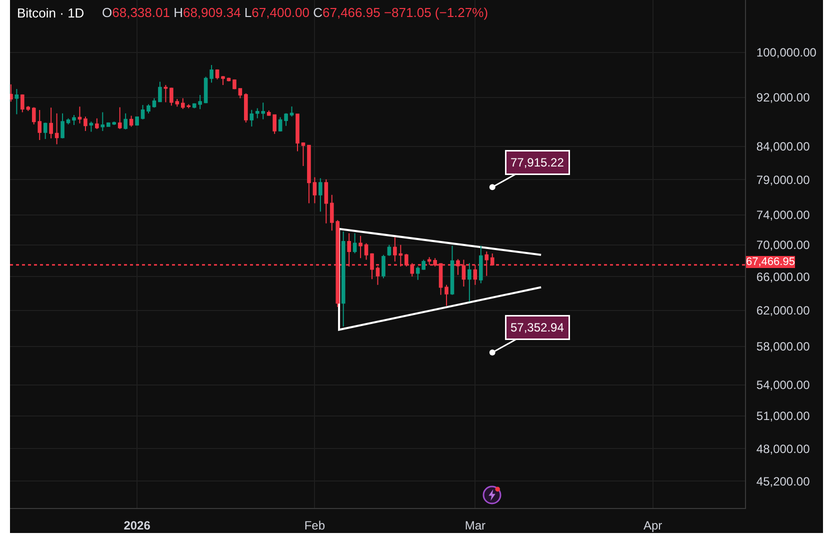 The width and height of the screenshot is (829, 540). I want to click on y-tick-label: 54,000.00, so click(783, 385).